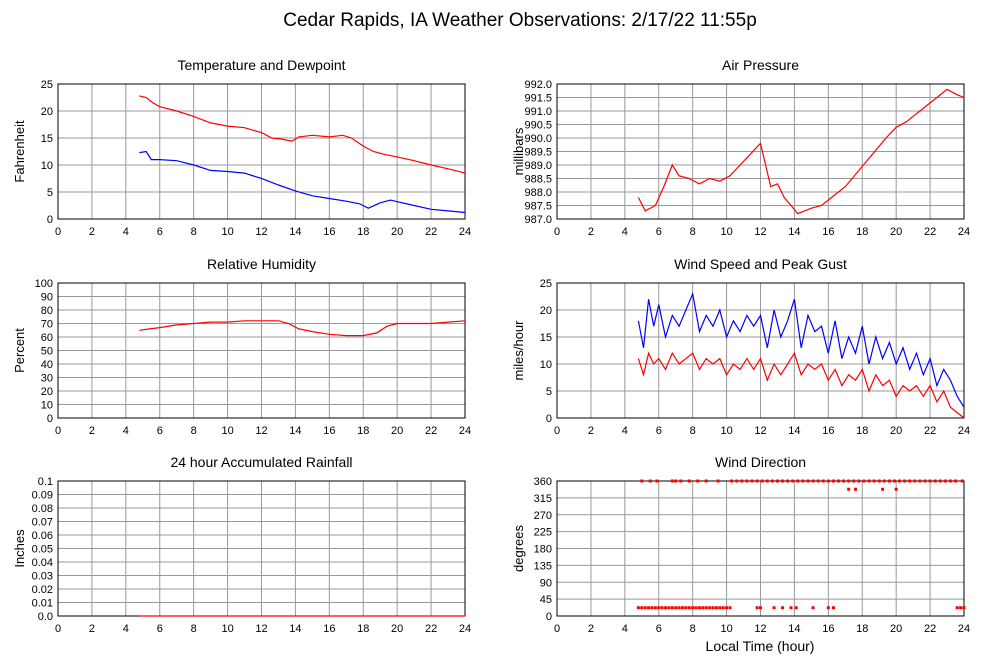  Describe the element at coordinates (549, 419) in the screenshot. I see `y-tick-label: 0` at that location.